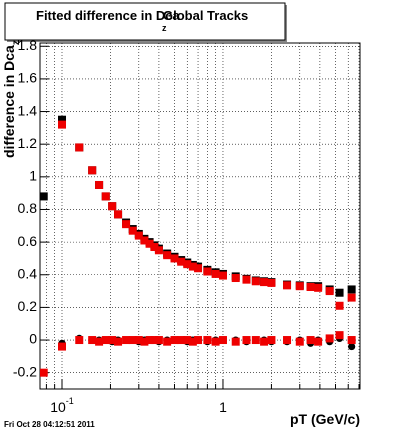 The image size is (400, 433). I want to click on x-tick-label-superscript: -1, so click(70, 401).